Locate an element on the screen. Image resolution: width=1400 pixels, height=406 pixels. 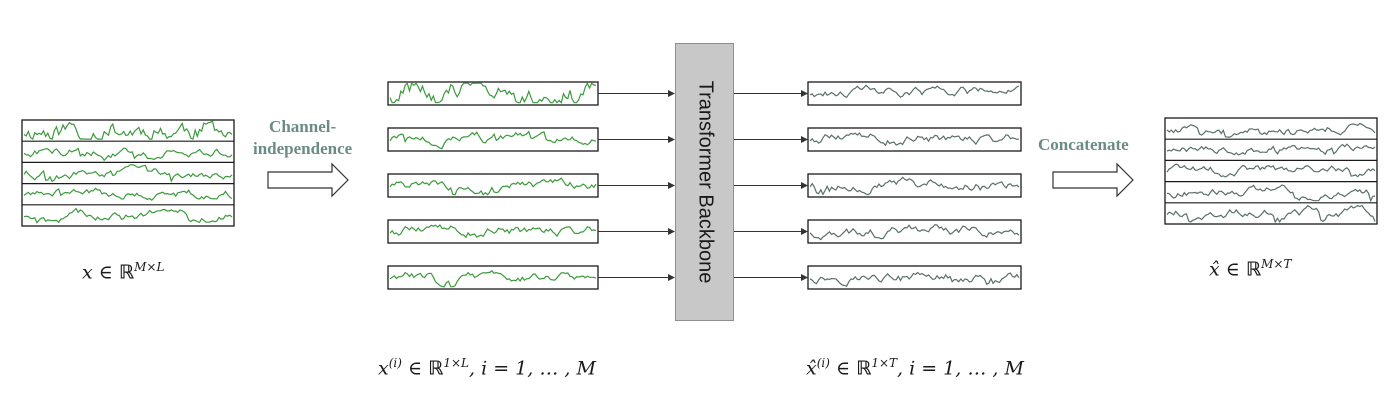
output-series-frame is located at coordinates (1271, 171).